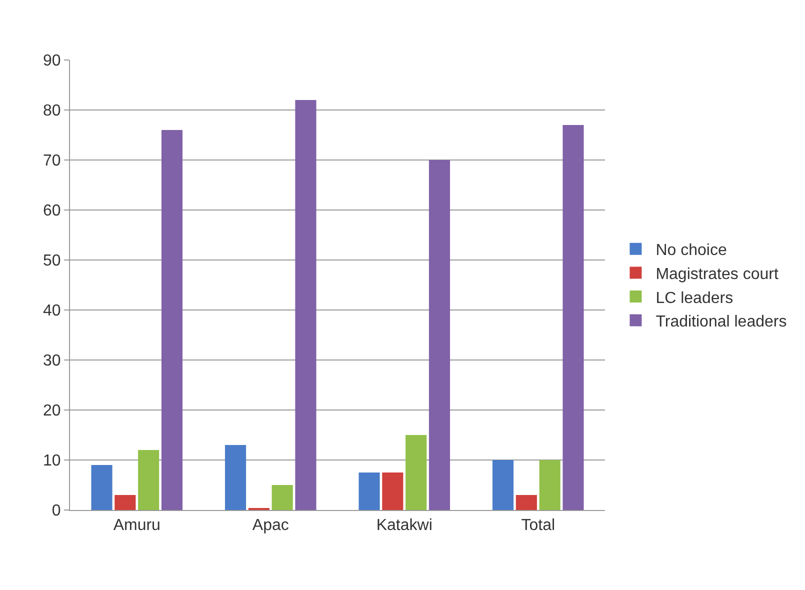  Describe the element at coordinates (52, 111) in the screenshot. I see `y-tick-label: 80` at that location.